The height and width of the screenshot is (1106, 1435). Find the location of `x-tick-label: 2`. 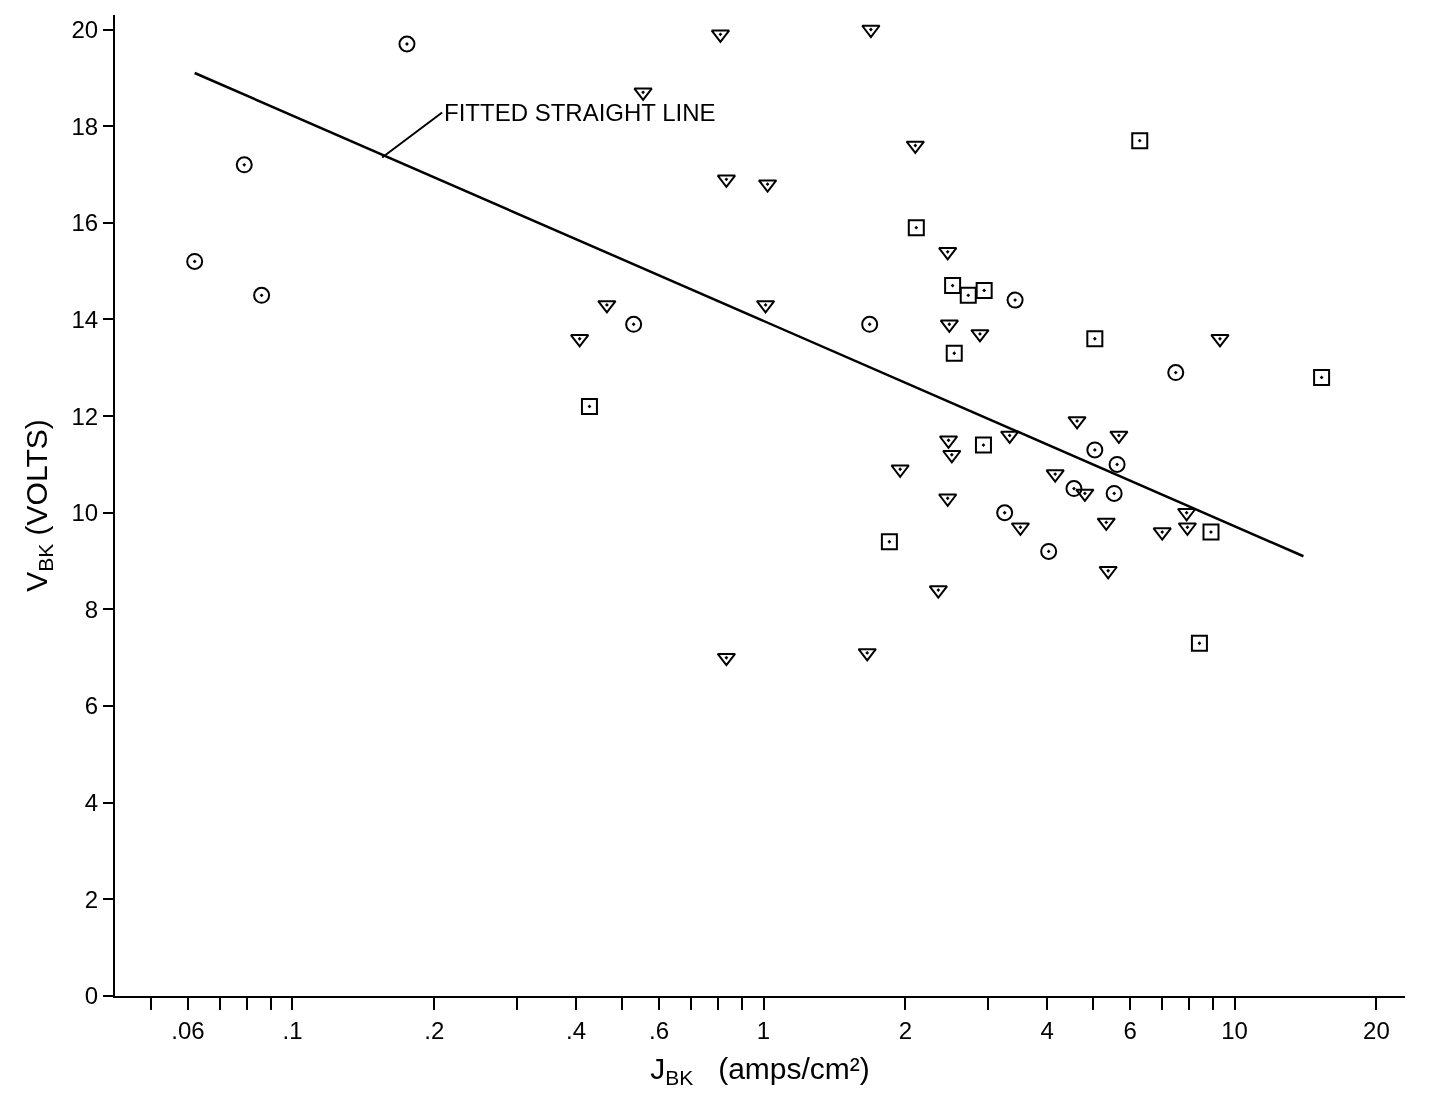

x-tick-label: 2 is located at coordinates (905, 1030).